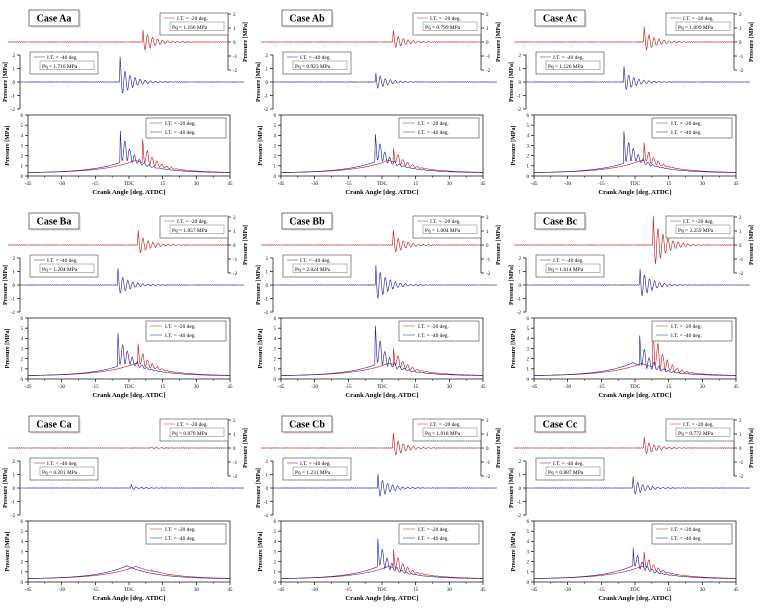  What do you see at coordinates (267, 462) in the screenshot?
I see `blue-tick-label: 2` at bounding box center [267, 462].